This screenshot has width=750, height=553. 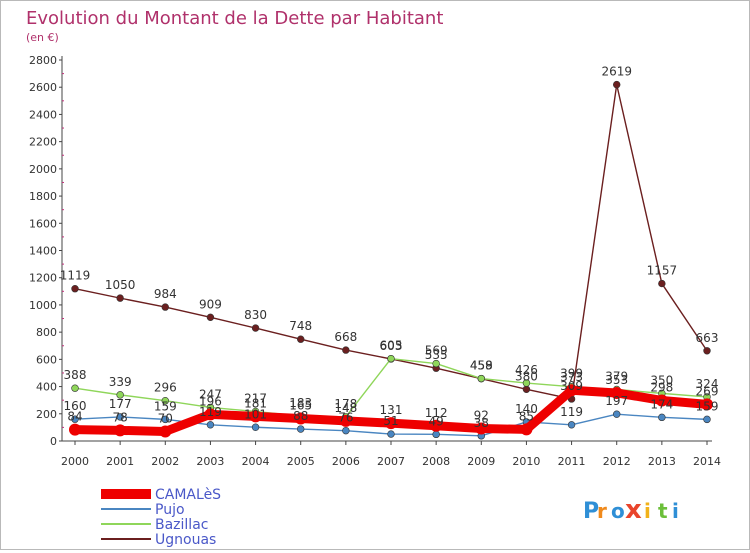 I want to click on data-label-camal-s: 78, so click(x=120, y=417).